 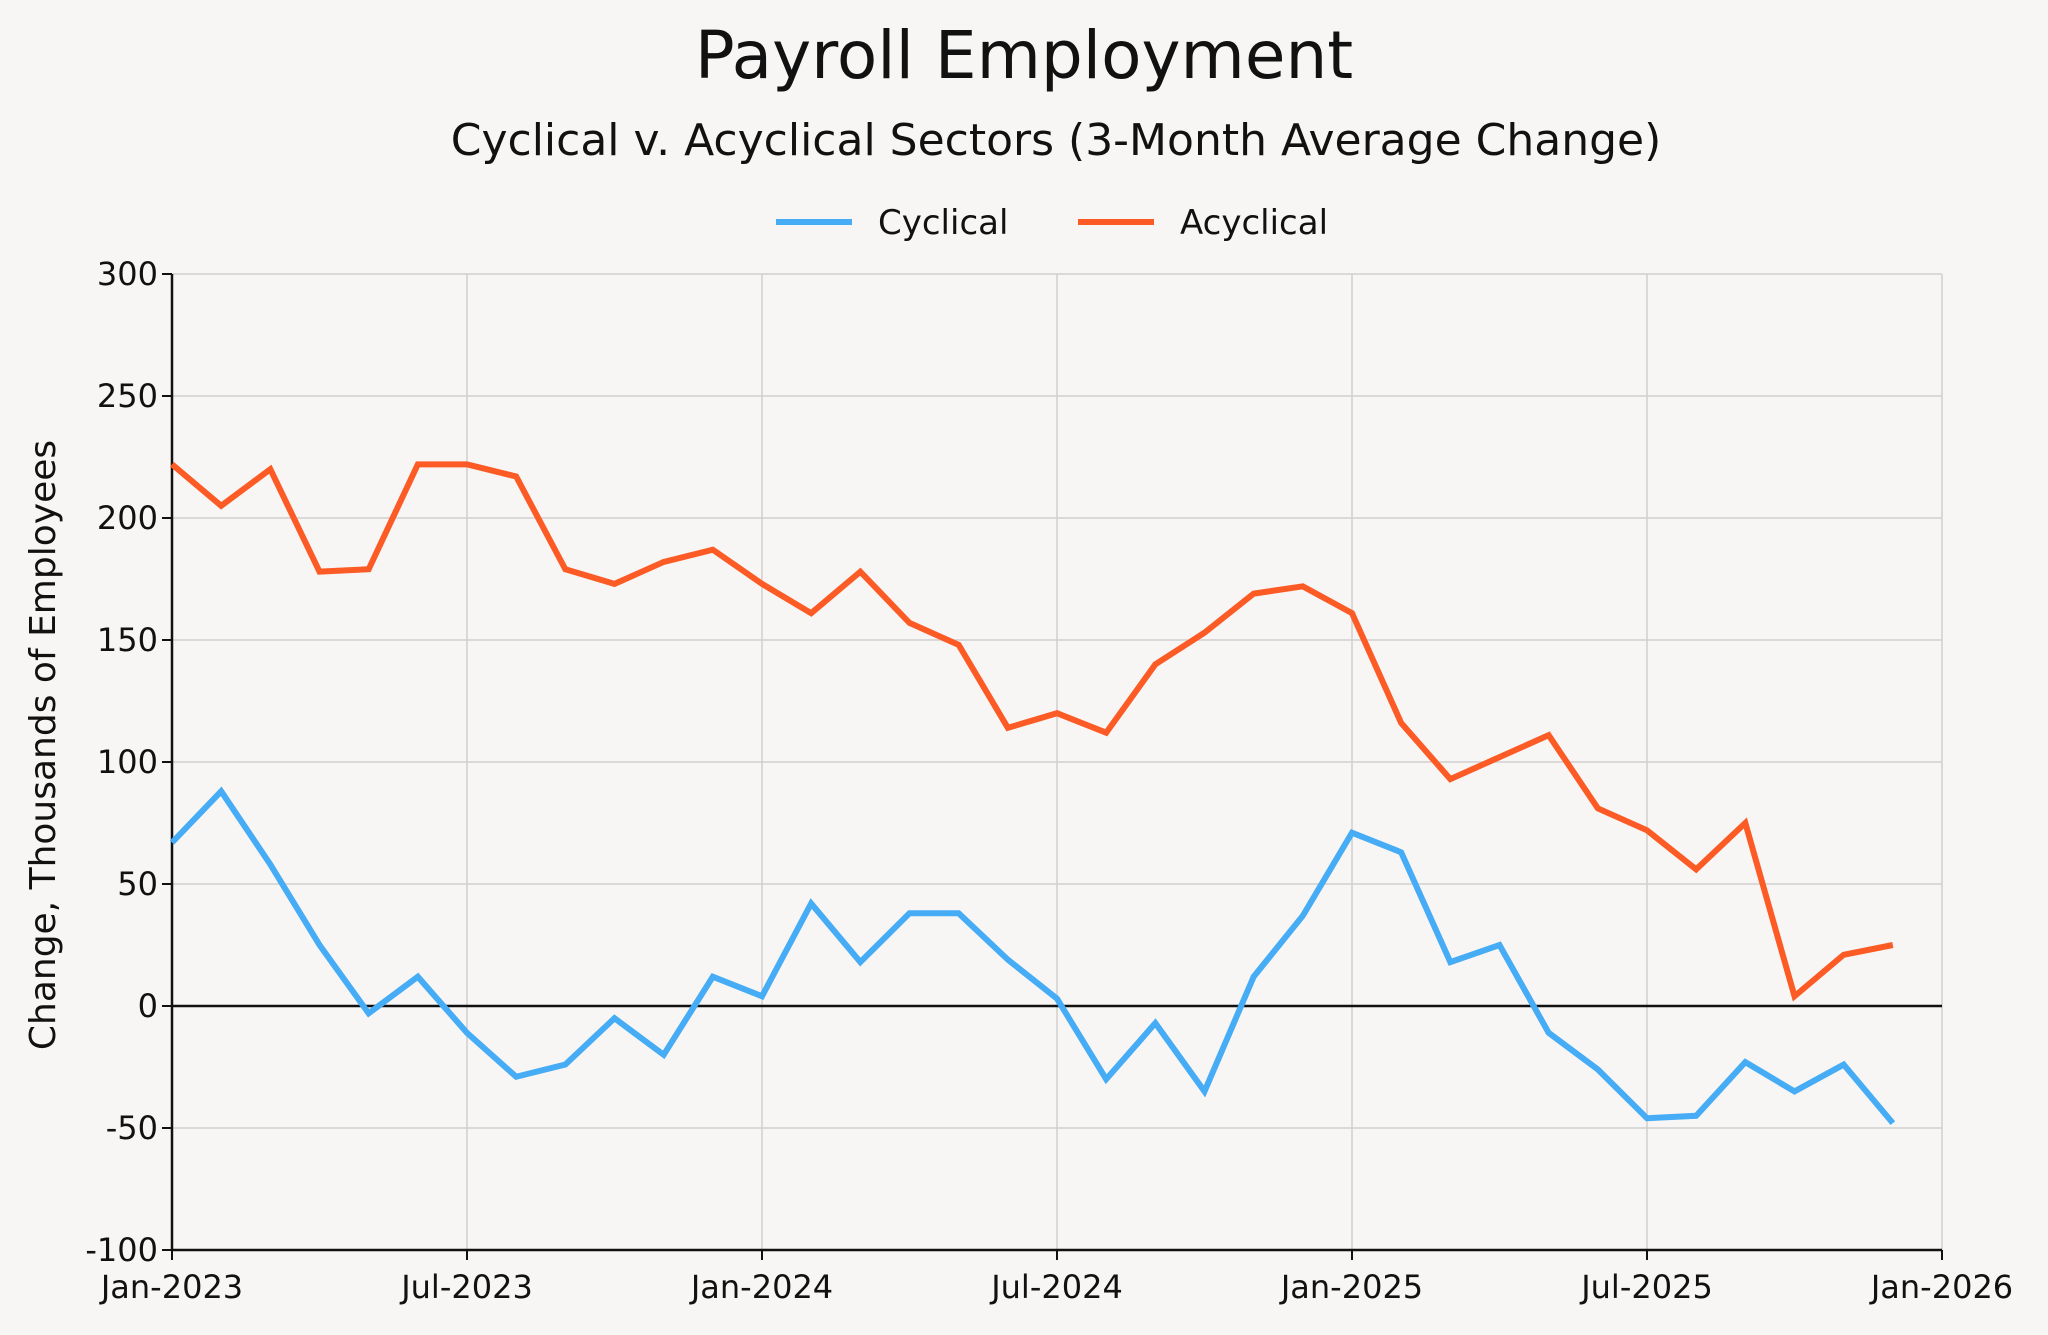 What do you see at coordinates (148, 1006) in the screenshot?
I see `y-tick-label: 0` at bounding box center [148, 1006].